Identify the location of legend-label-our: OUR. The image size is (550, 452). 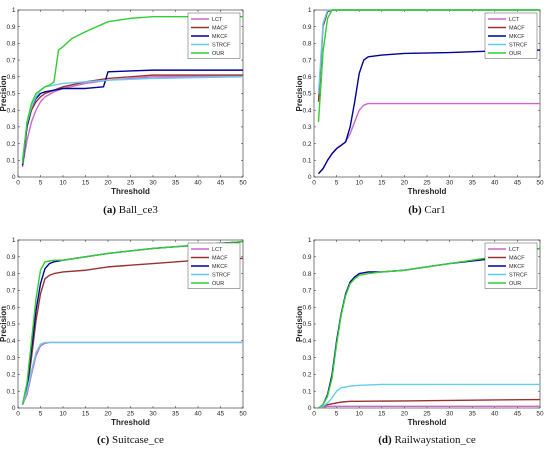
(218, 284).